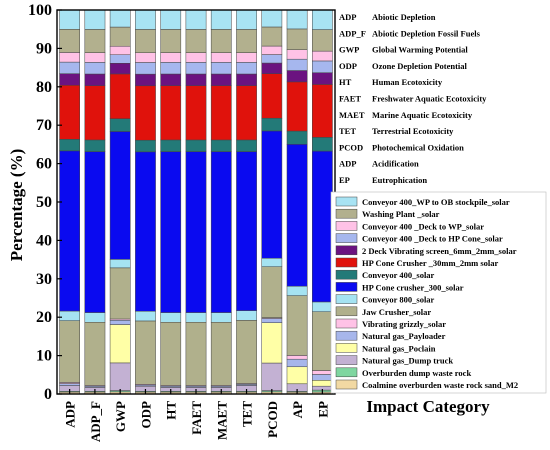  What do you see at coordinates (344, 180) in the screenshot?
I see `abbr-key: EP` at bounding box center [344, 180].